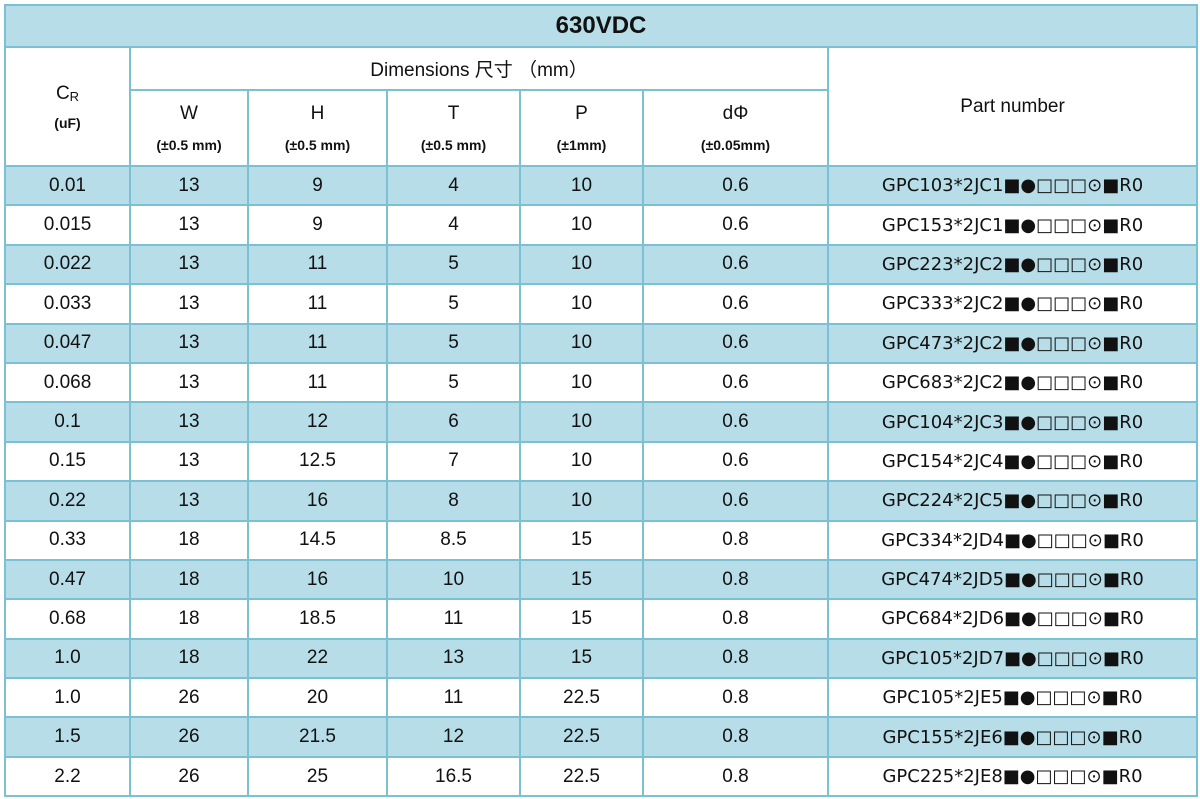 The height and width of the screenshot is (799, 1200). Describe the element at coordinates (1012, 579) in the screenshot. I see `part-number-cell: GPC474*2JD5■●□□□⊙■R0` at that location.